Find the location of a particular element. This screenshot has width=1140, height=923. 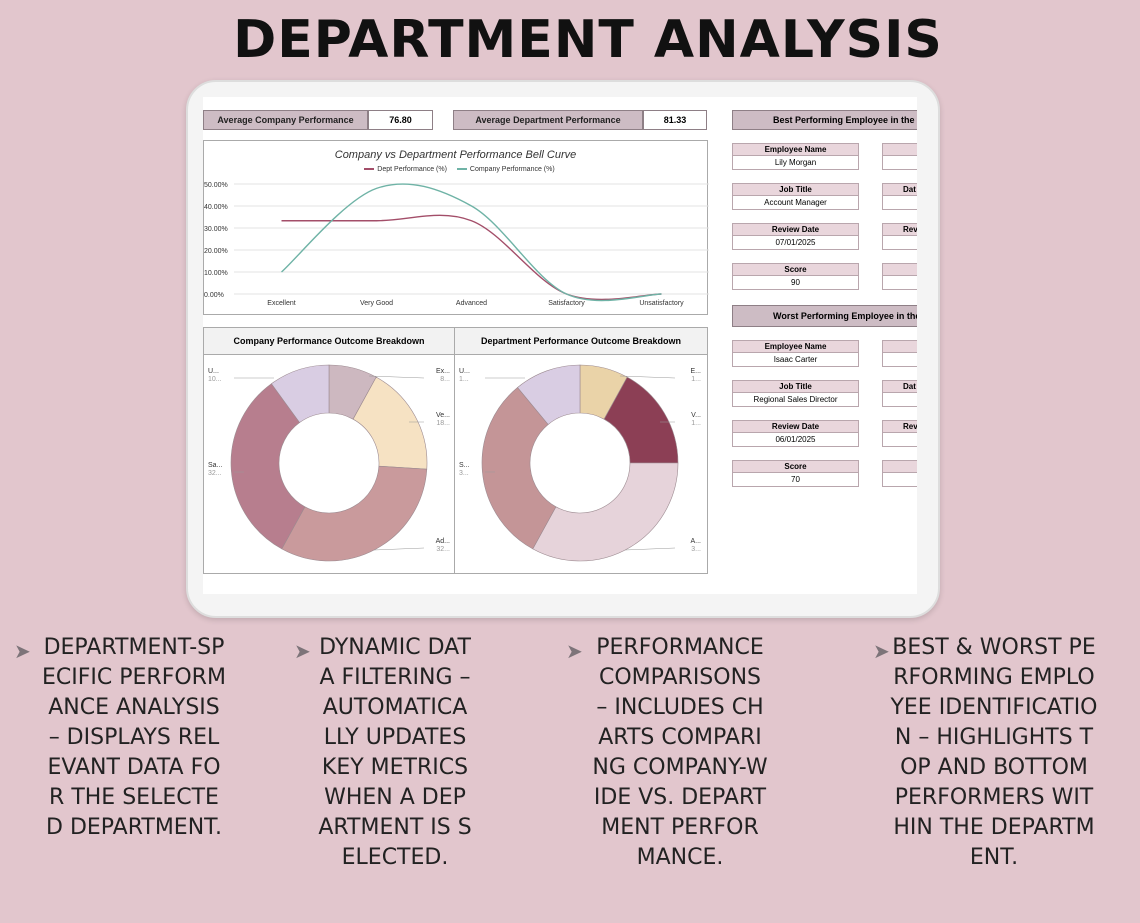

donut-slice-satisfactory is located at coordinates (519, 468).